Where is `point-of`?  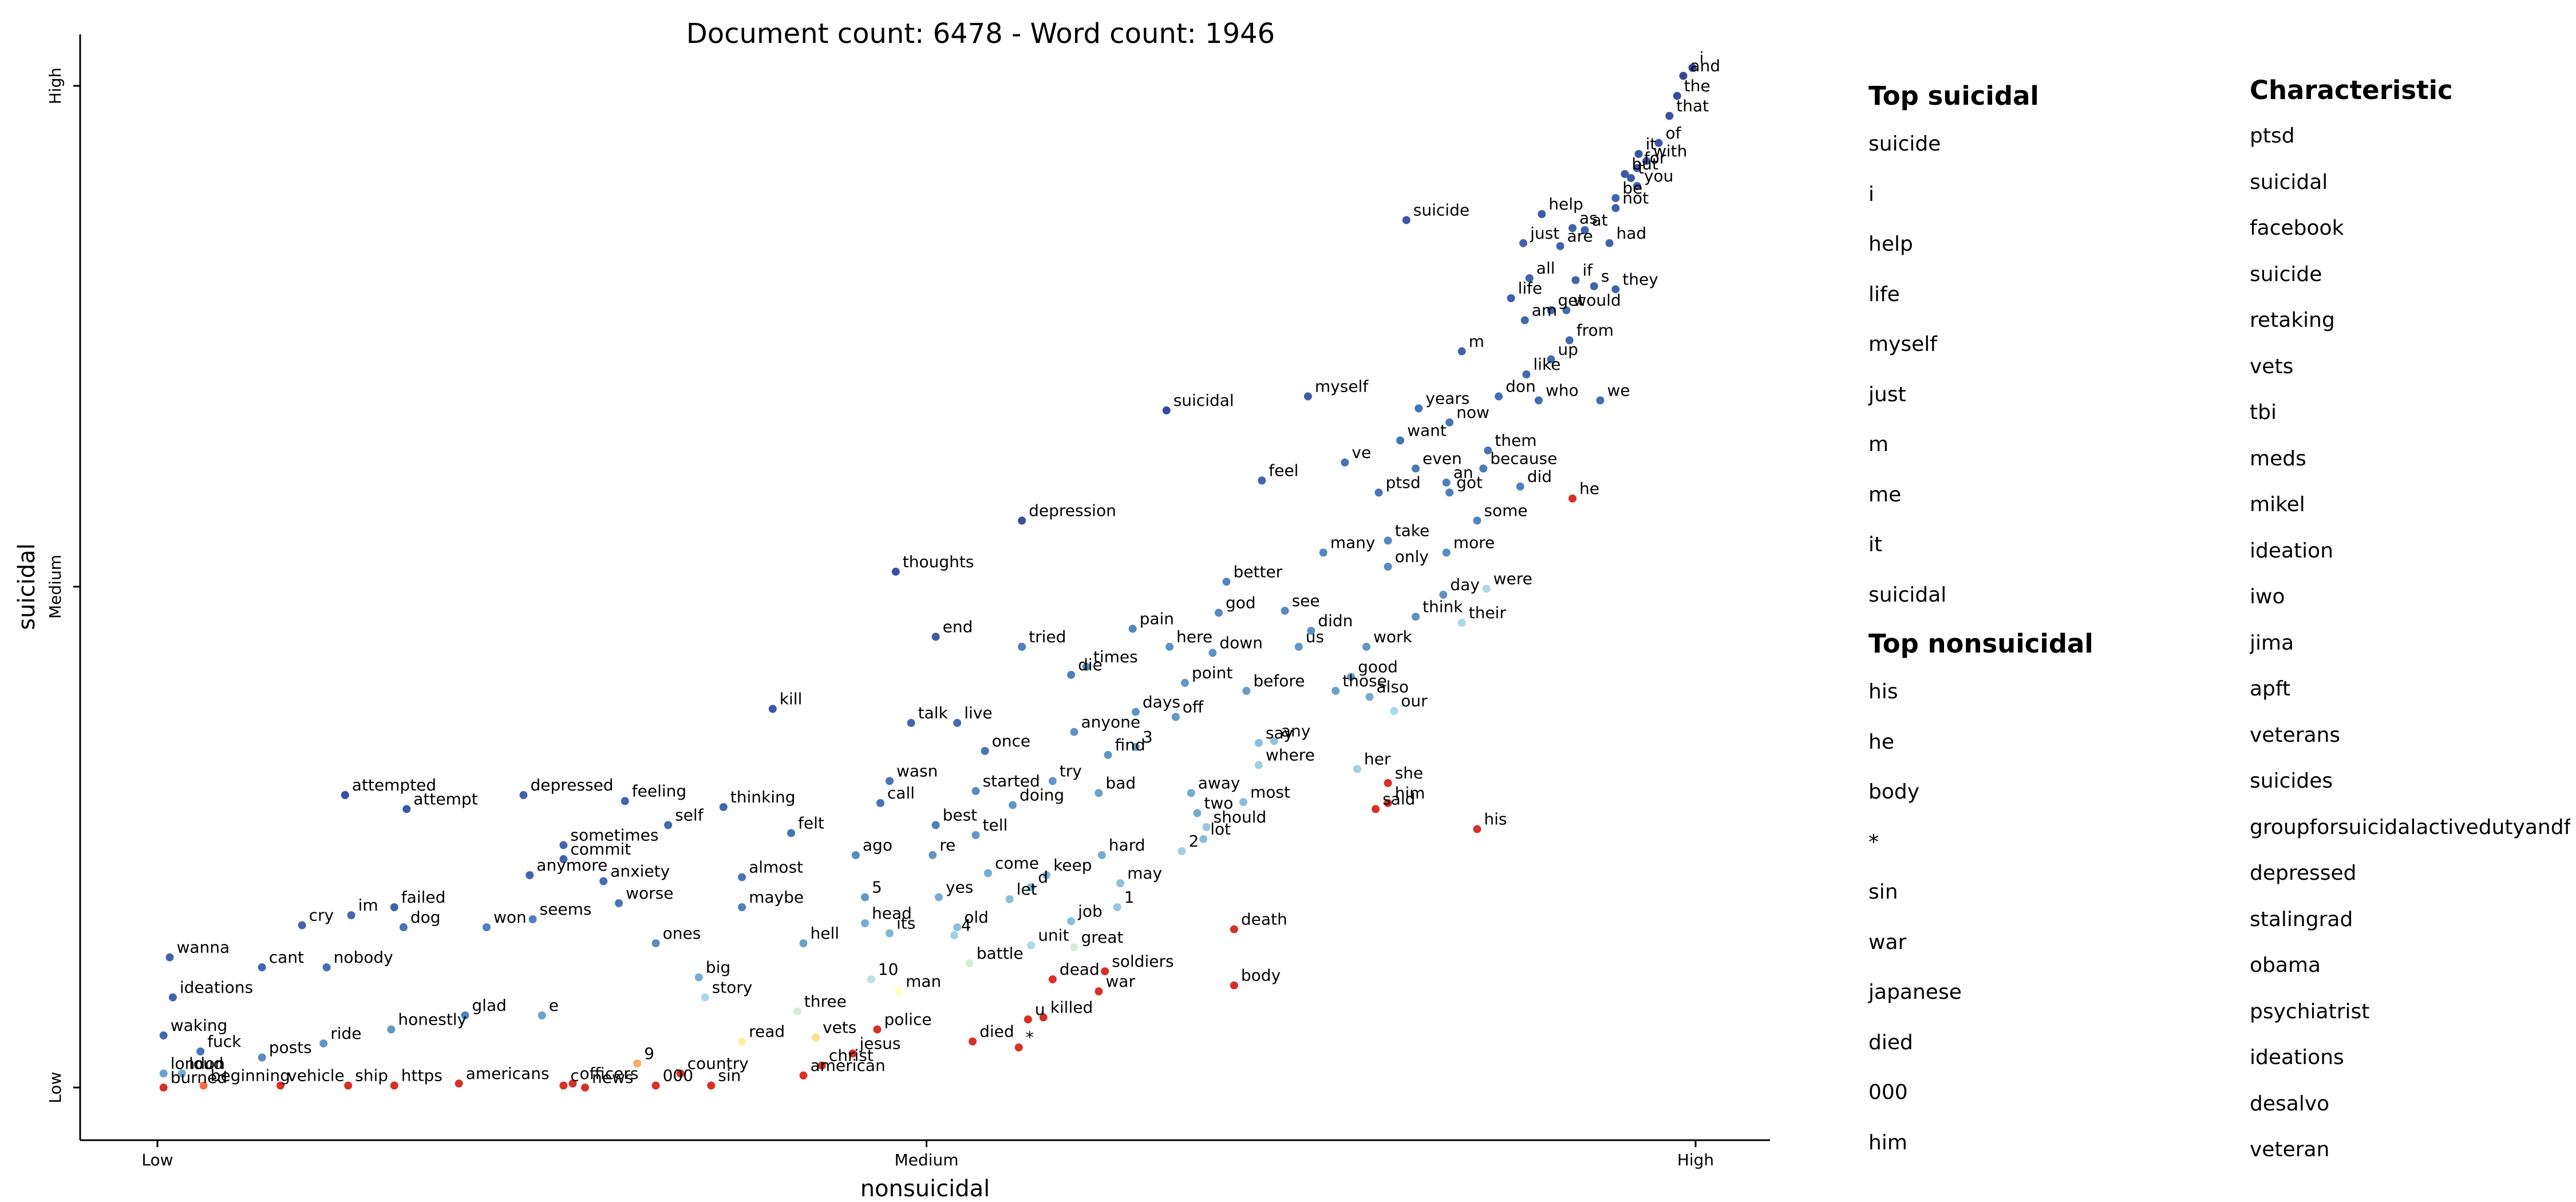
point-of is located at coordinates (1658, 143).